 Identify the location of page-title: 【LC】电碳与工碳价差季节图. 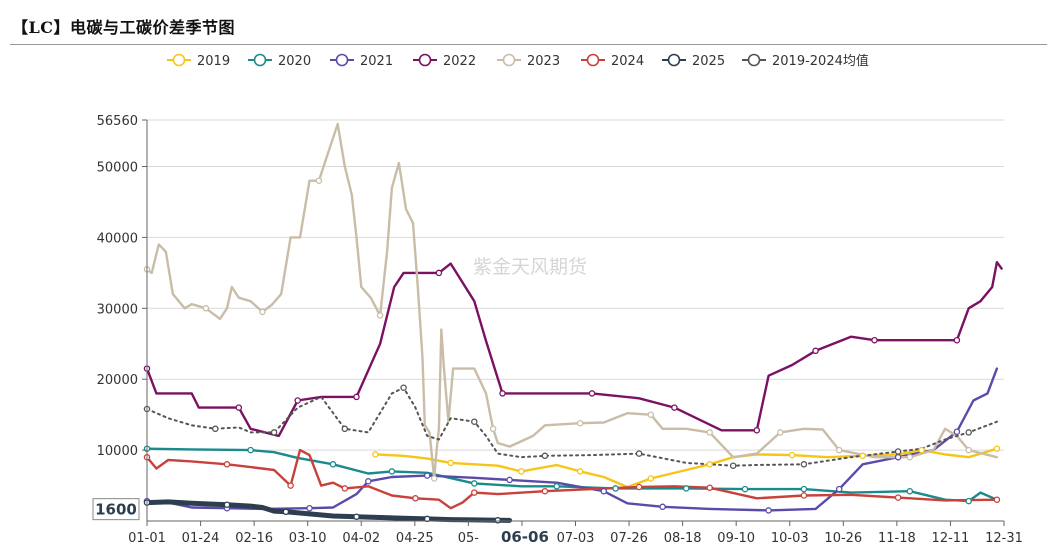
(123, 27).